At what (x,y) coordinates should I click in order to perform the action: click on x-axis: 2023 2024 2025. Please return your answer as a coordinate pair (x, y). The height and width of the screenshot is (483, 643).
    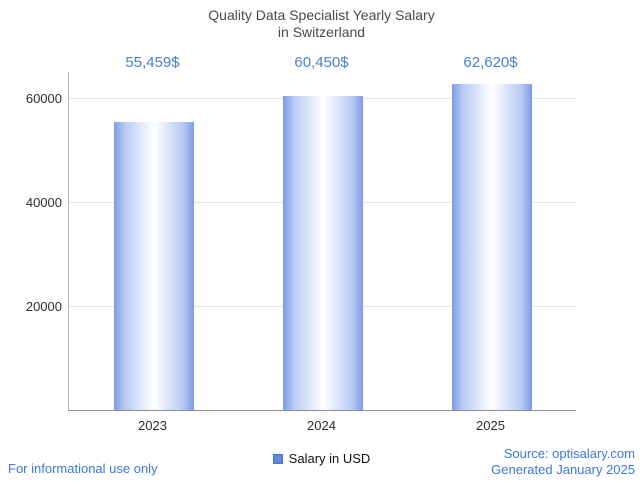
    Looking at the image, I should click on (321, 427).